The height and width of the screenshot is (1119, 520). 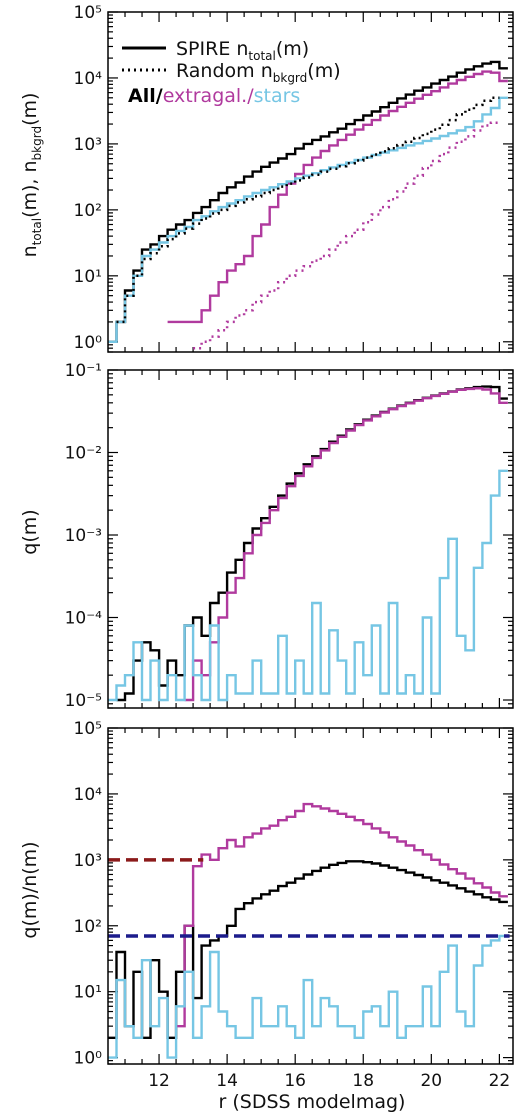 I want to click on legend-dotted-sub: bkgrd, so click(x=290, y=78).